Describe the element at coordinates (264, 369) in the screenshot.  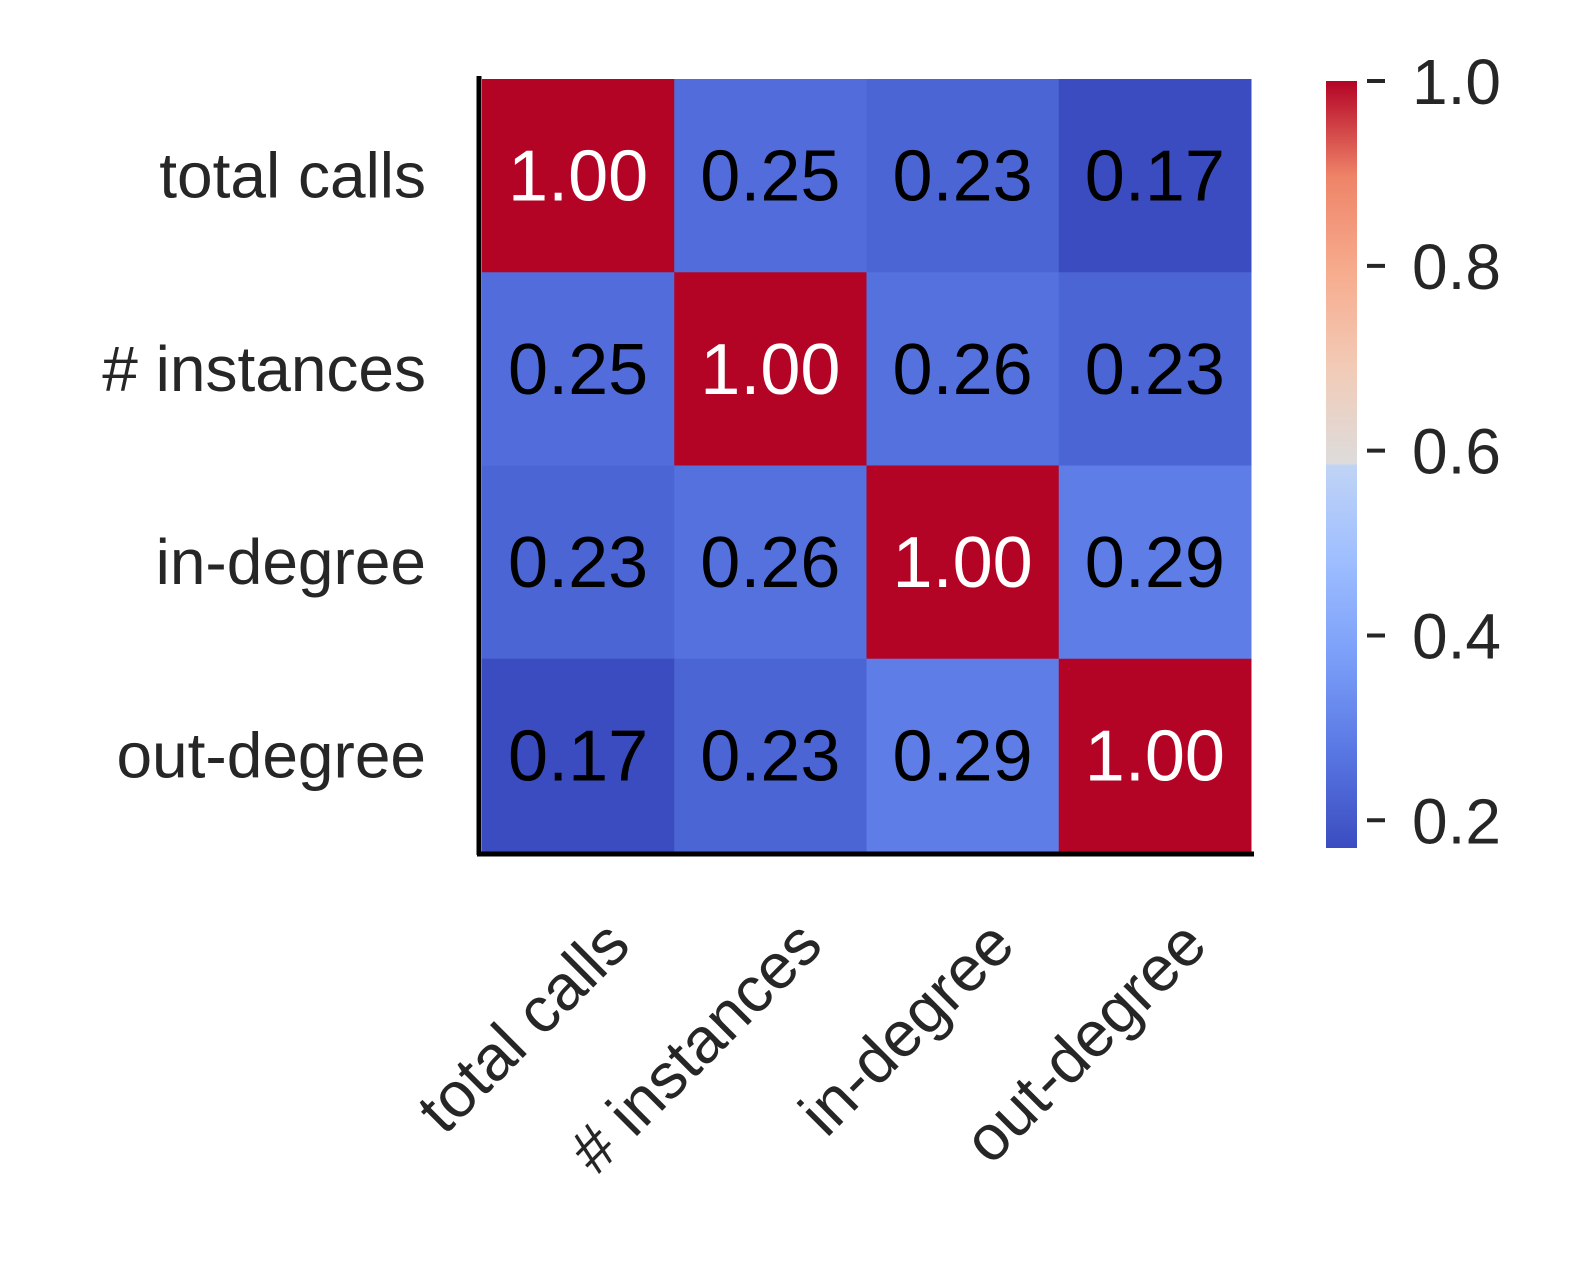
I see `y-tick-label: # instances` at that location.